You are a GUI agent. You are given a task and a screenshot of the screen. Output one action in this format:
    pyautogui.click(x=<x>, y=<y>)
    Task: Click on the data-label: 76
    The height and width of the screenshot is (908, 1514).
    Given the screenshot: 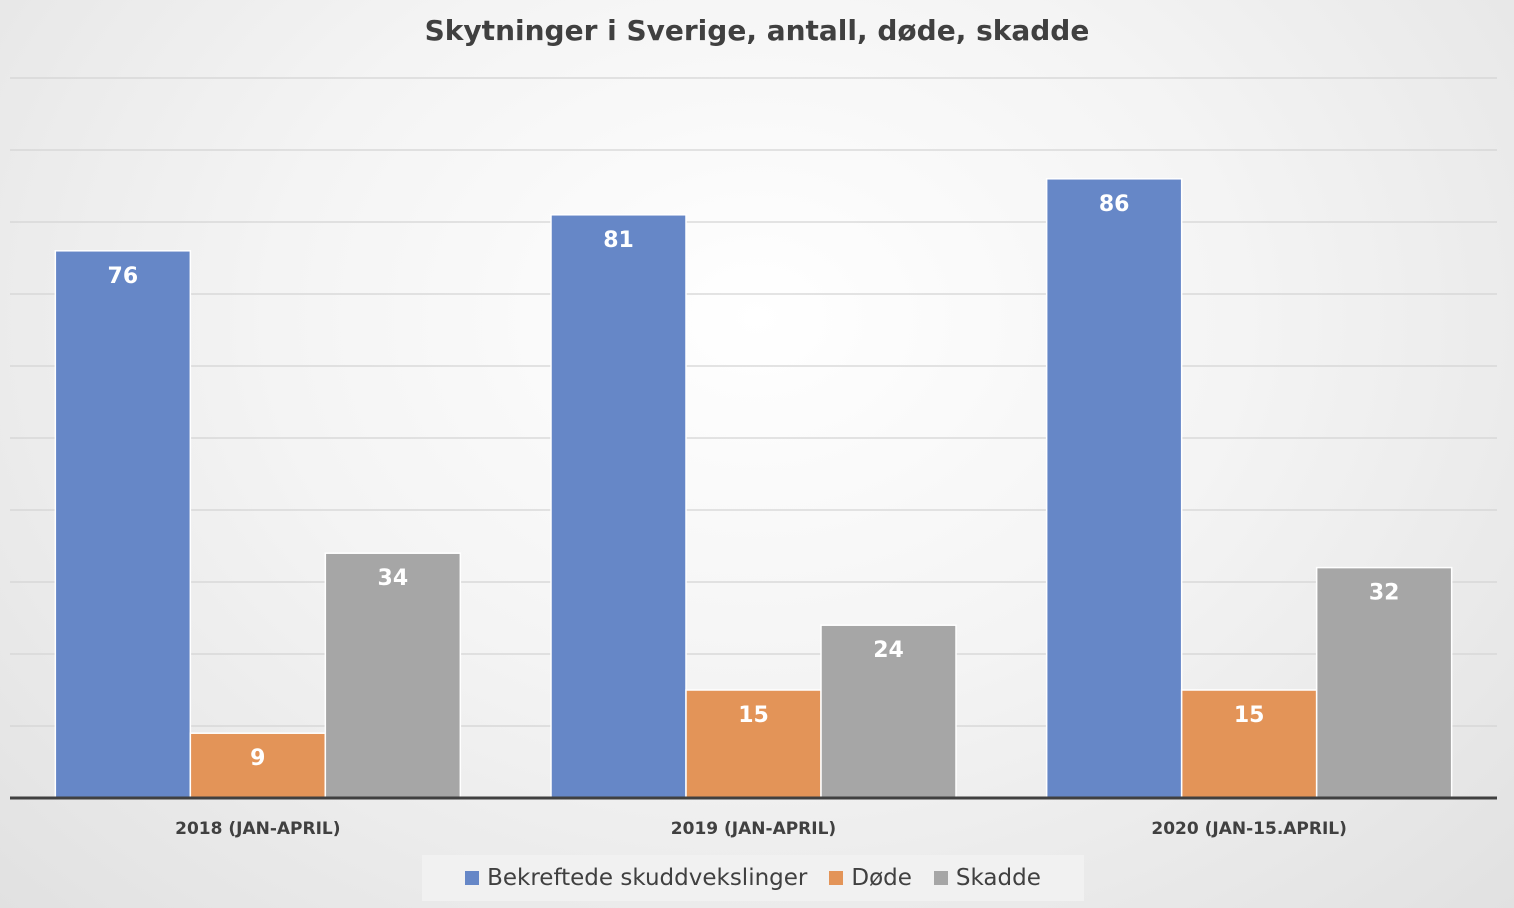 What is the action you would take?
    pyautogui.click(x=123, y=276)
    